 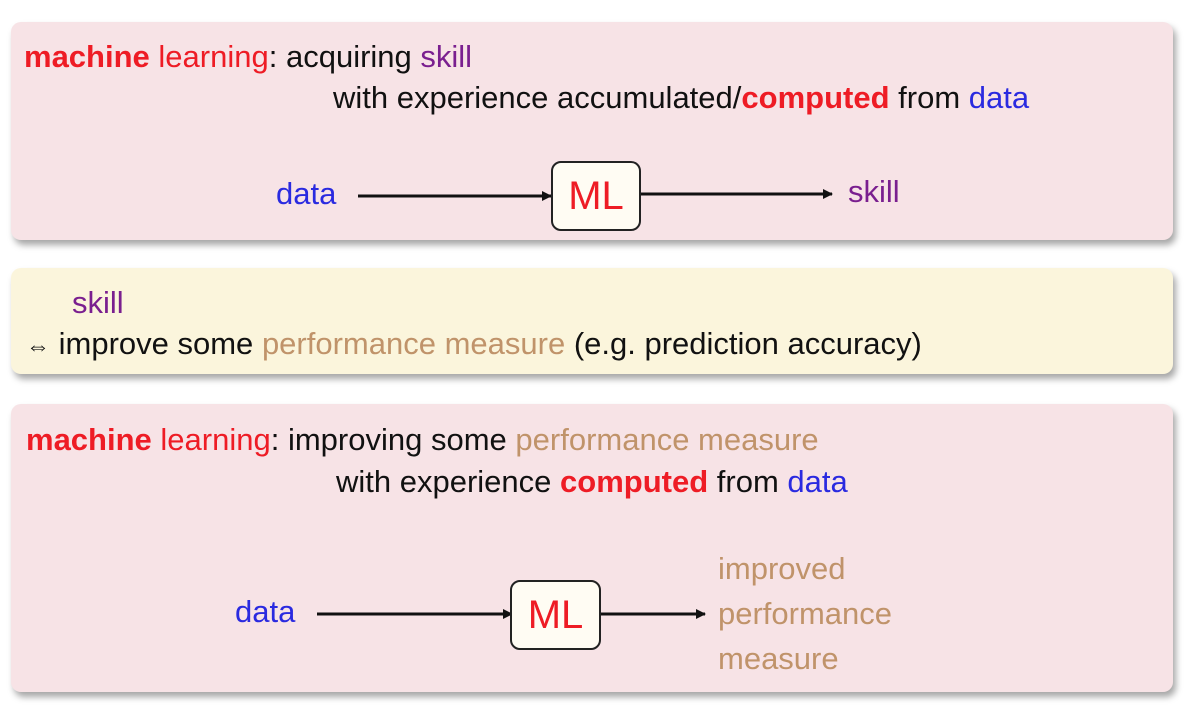 I want to click on term-learning: learning, so click(x=213, y=56).